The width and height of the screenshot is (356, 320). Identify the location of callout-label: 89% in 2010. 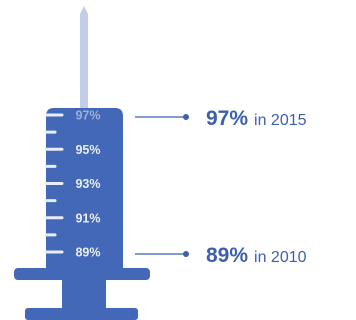
(256, 255).